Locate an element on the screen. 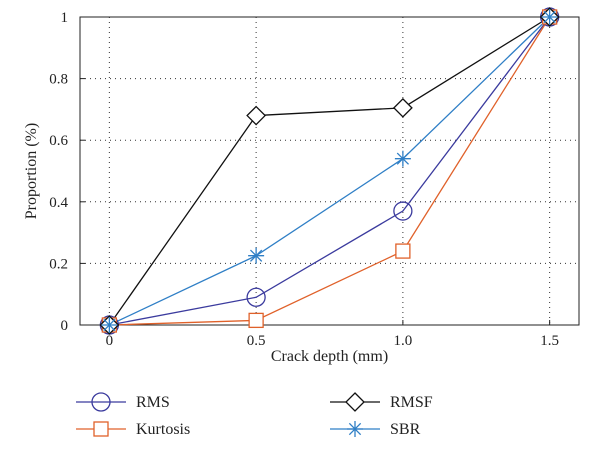 This screenshot has height=457, width=600. x-tick-label: 1.5 is located at coordinates (549, 341).